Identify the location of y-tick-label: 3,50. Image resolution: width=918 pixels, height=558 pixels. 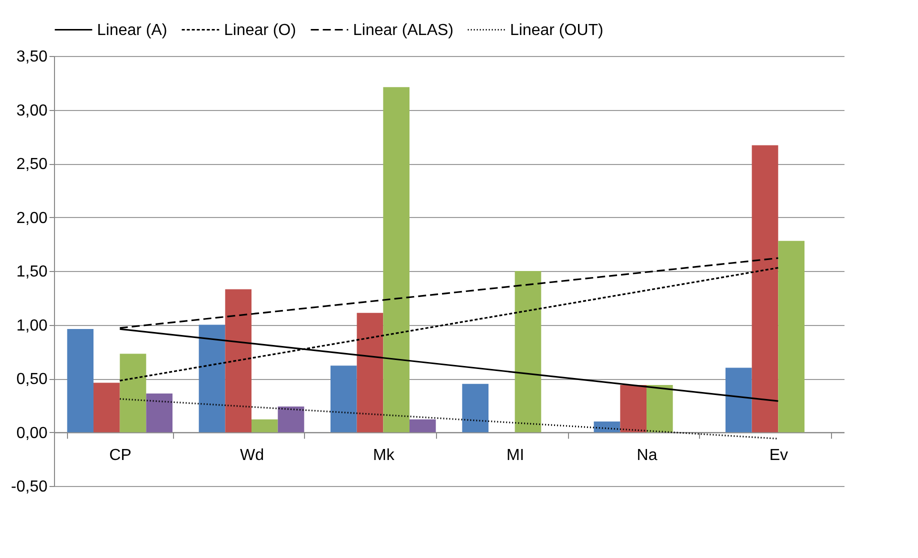
(32, 57).